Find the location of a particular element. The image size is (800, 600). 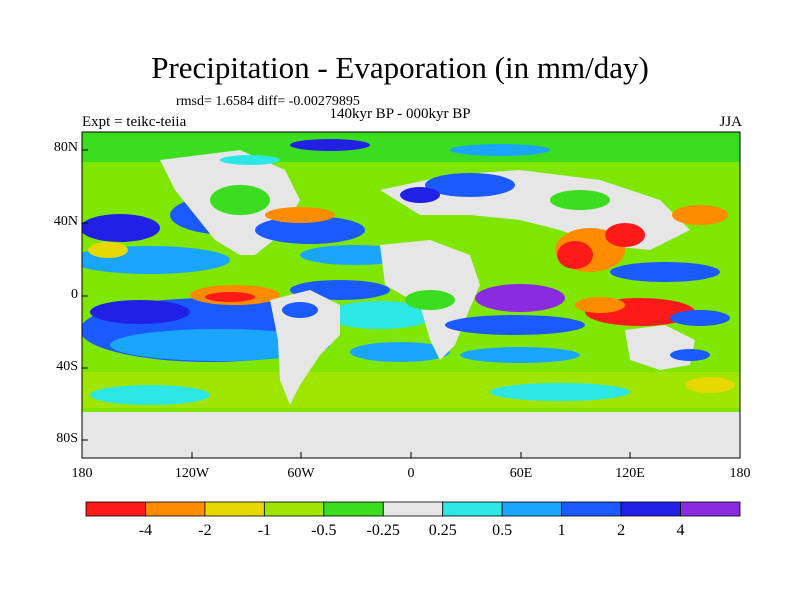

colorbar-label: 2 is located at coordinates (621, 530).